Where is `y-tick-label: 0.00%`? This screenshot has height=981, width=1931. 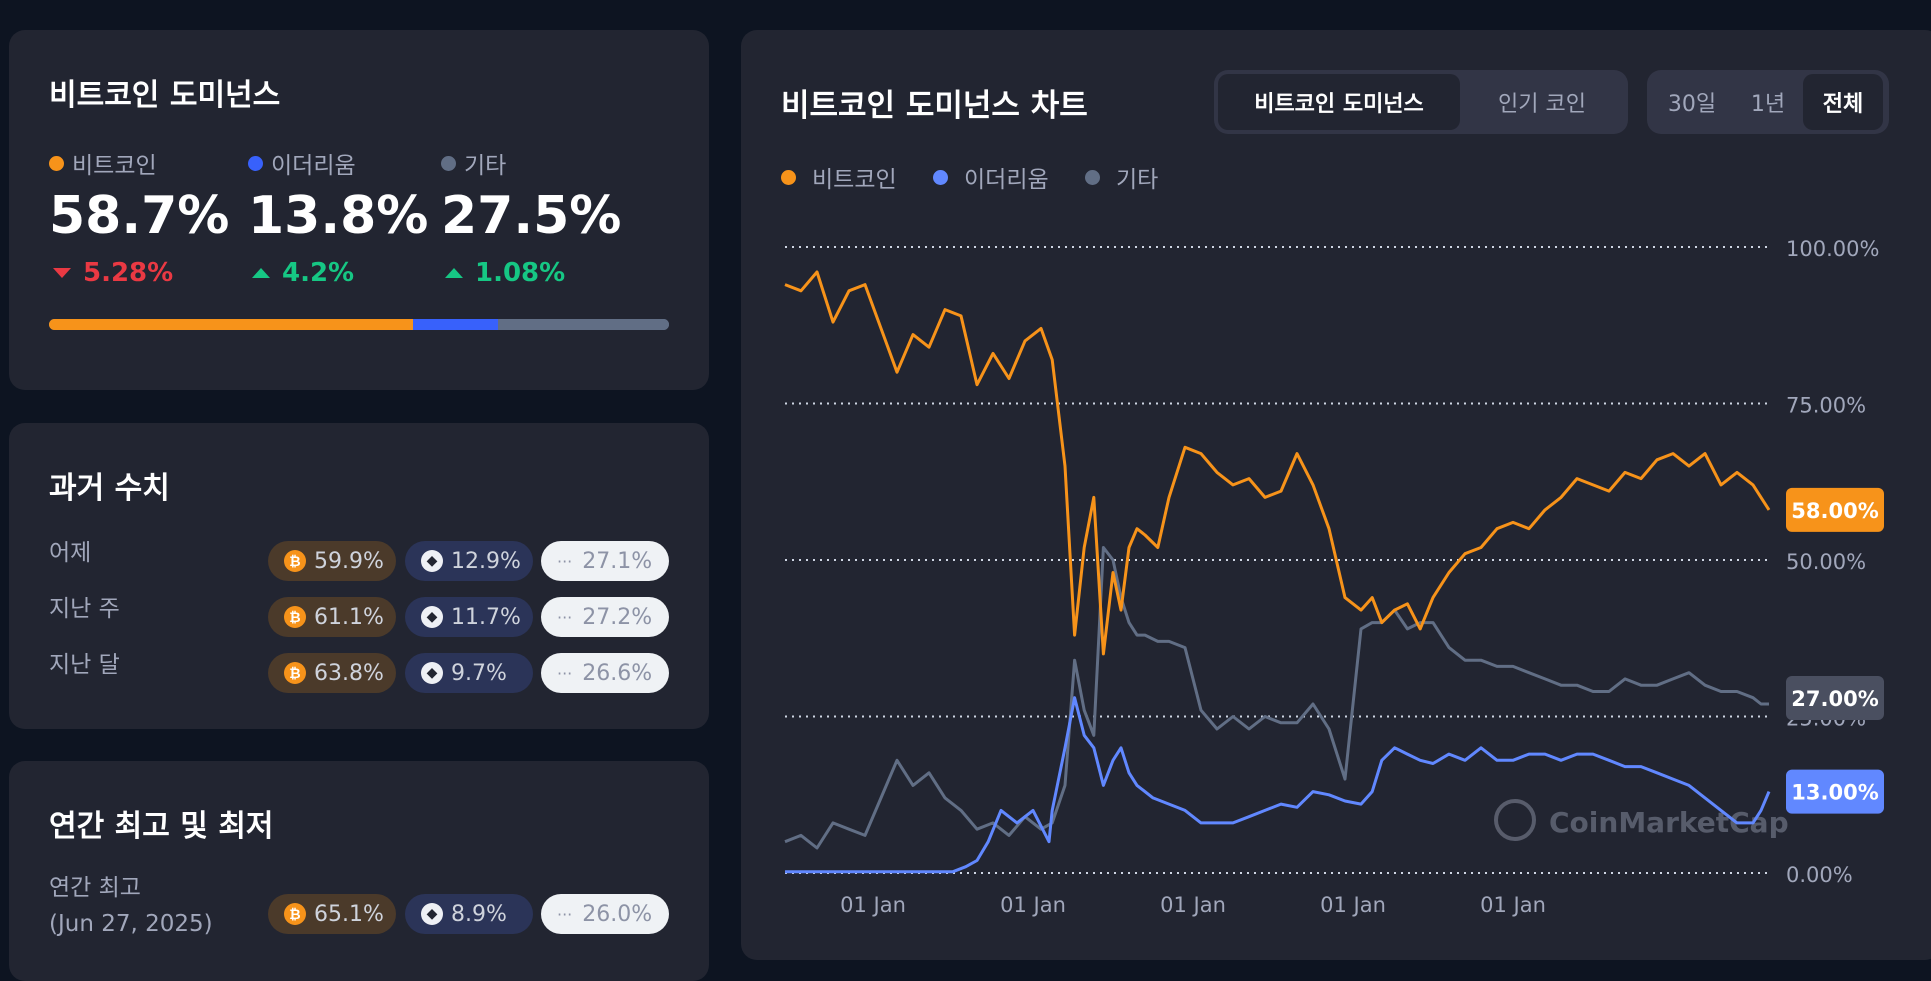
y-tick-label: 0.00% is located at coordinates (1819, 875).